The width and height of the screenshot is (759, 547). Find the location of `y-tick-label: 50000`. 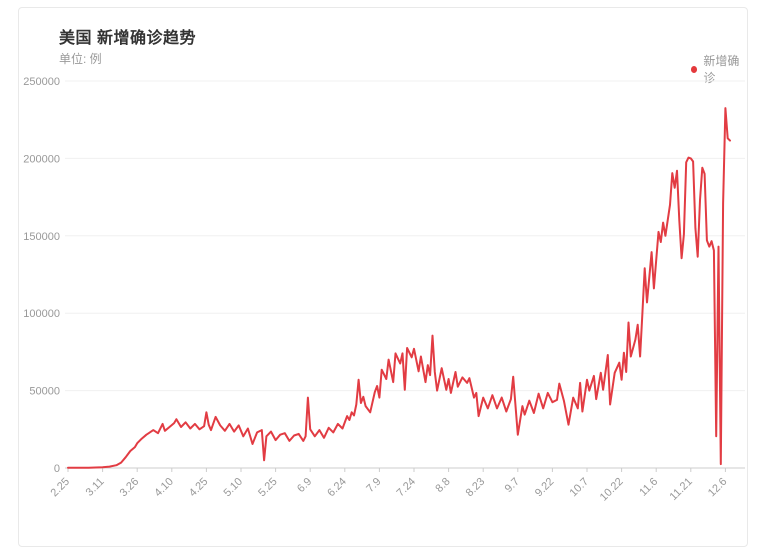

y-tick-label: 50000 is located at coordinates (44, 392).